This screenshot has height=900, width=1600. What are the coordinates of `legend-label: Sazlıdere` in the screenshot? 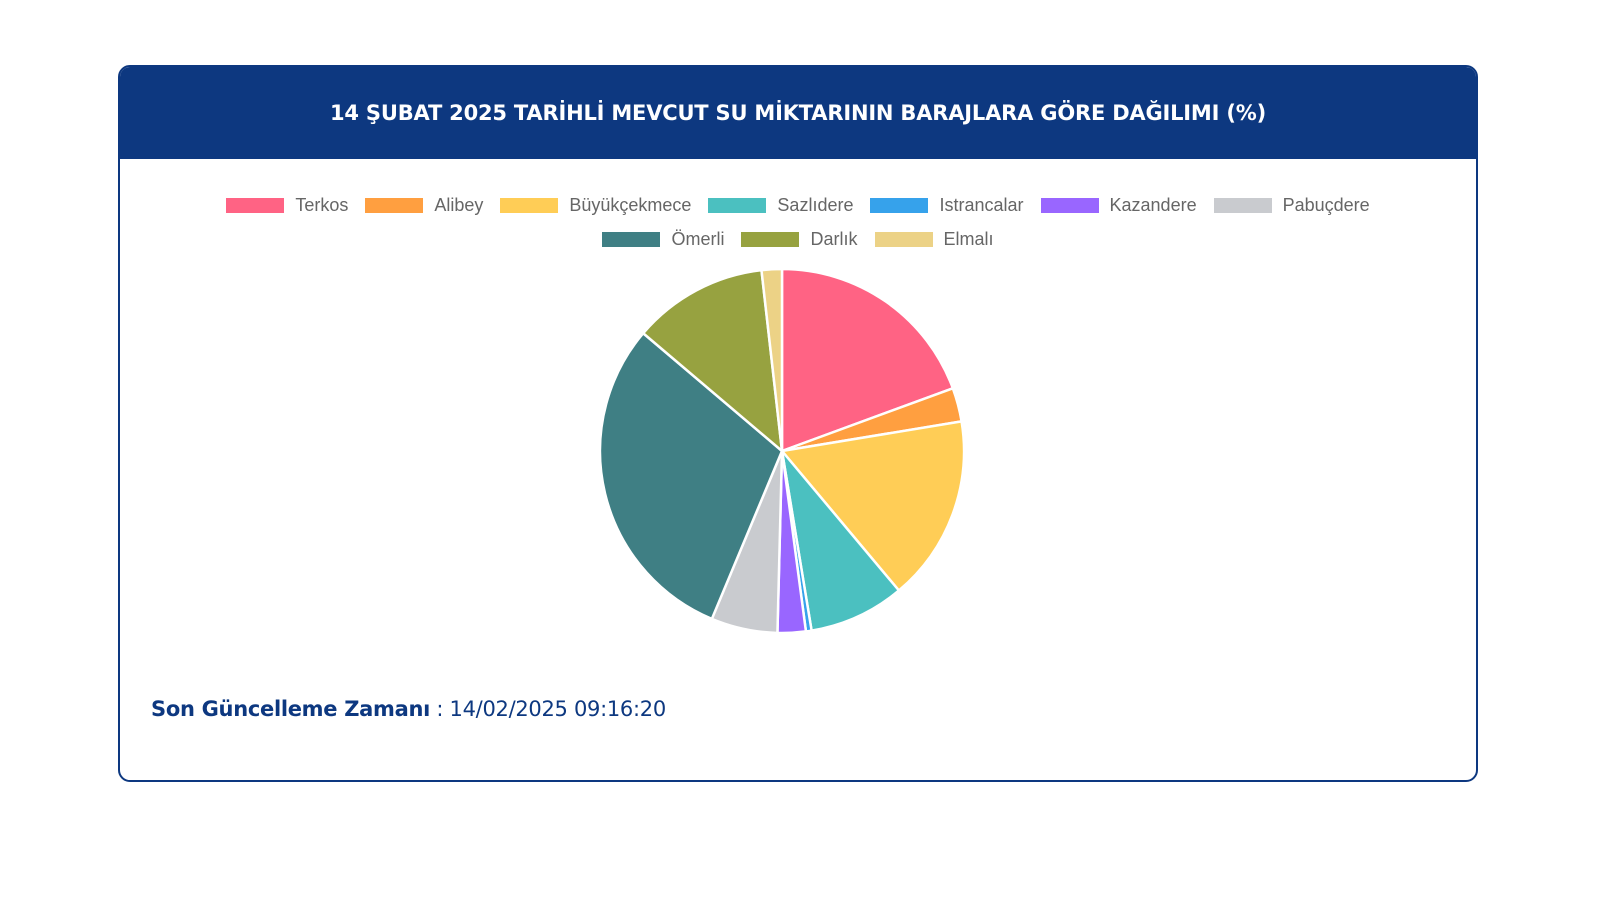 It's located at (815, 204).